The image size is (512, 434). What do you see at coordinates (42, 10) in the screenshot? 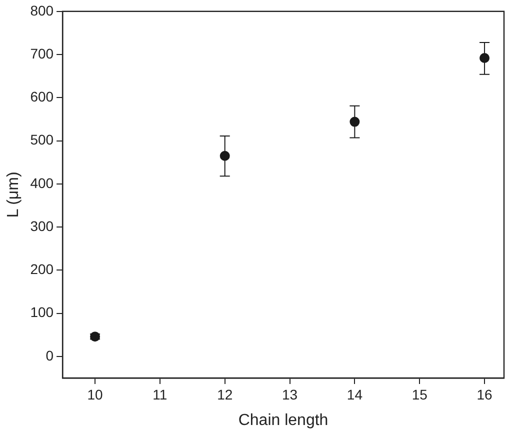
I see `y-tick-label: 800` at bounding box center [42, 10].